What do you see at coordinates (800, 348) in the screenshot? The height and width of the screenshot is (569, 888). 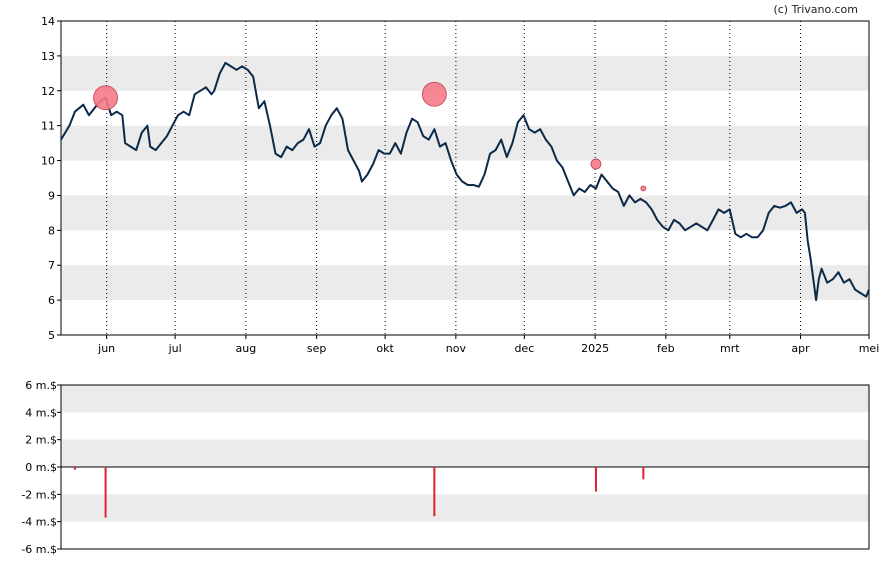 I see `x-tick-label: apr` at bounding box center [800, 348].